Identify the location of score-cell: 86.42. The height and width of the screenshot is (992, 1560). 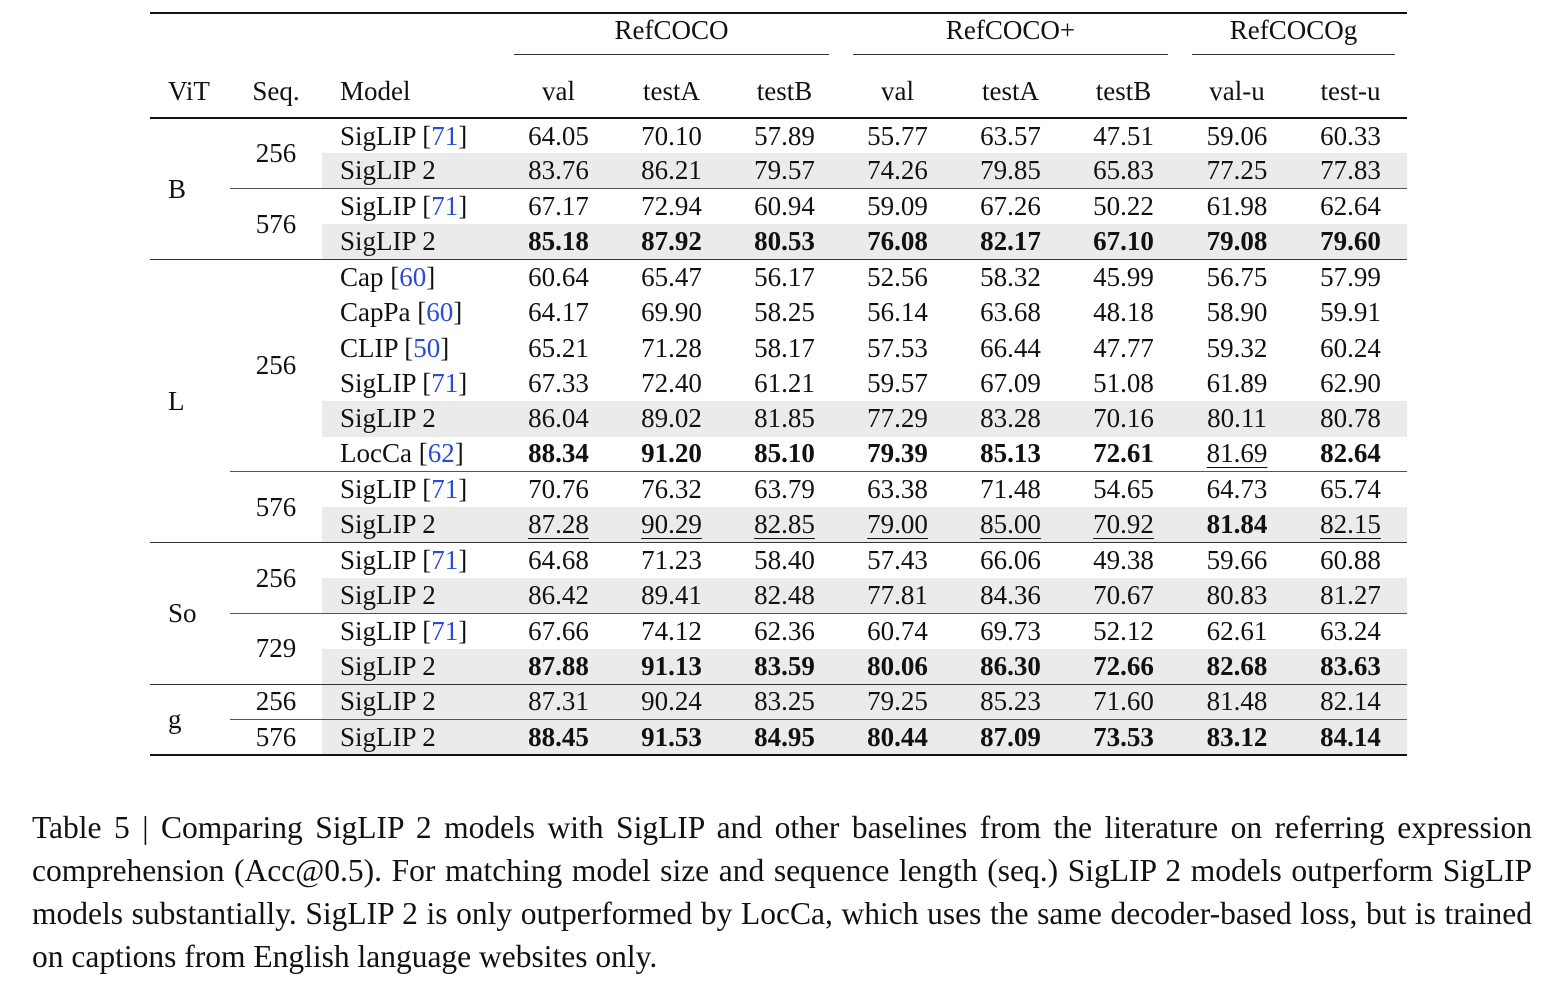
(558, 596).